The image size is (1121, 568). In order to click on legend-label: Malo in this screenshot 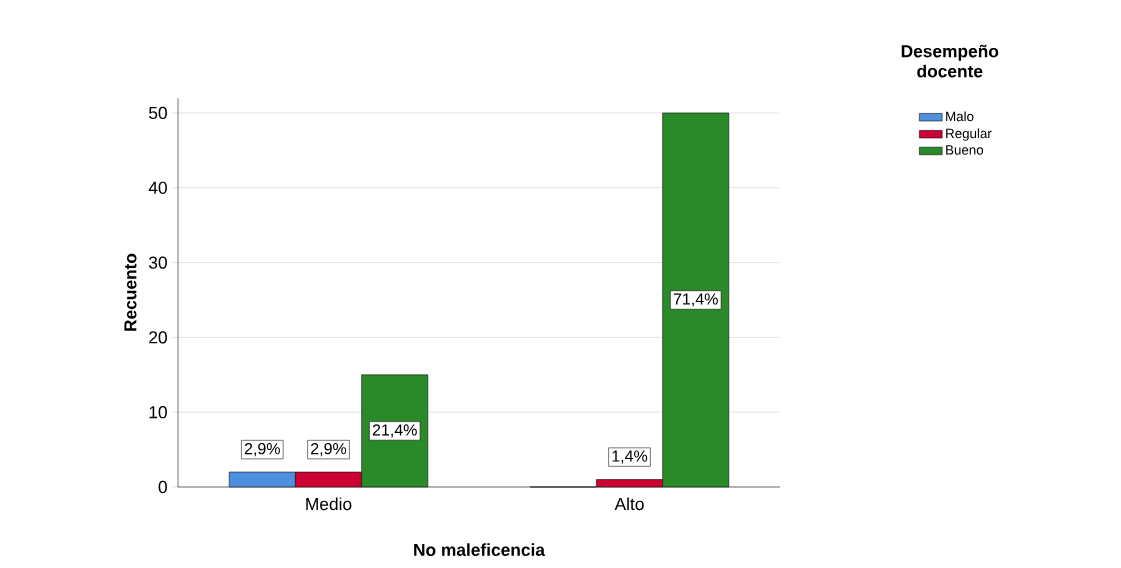, I will do `click(960, 116)`.